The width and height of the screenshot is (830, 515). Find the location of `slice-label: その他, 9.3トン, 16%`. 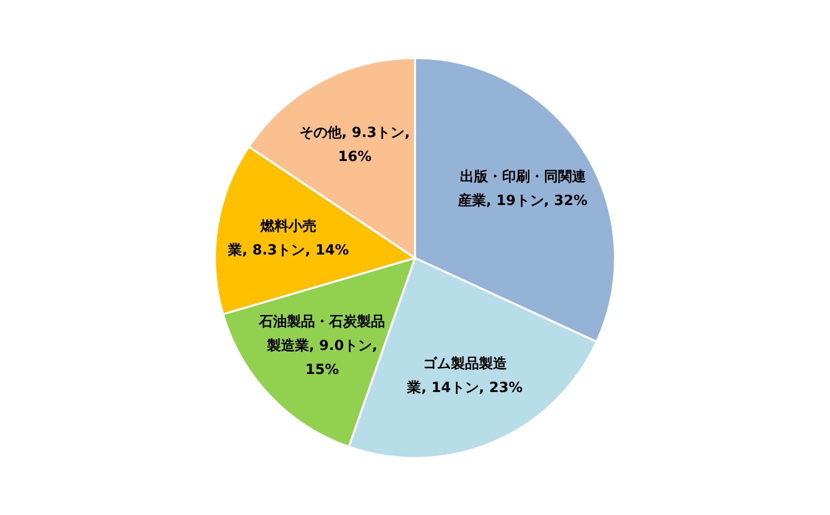

slice-label: その他, 9.3トン, 16% is located at coordinates (355, 144).